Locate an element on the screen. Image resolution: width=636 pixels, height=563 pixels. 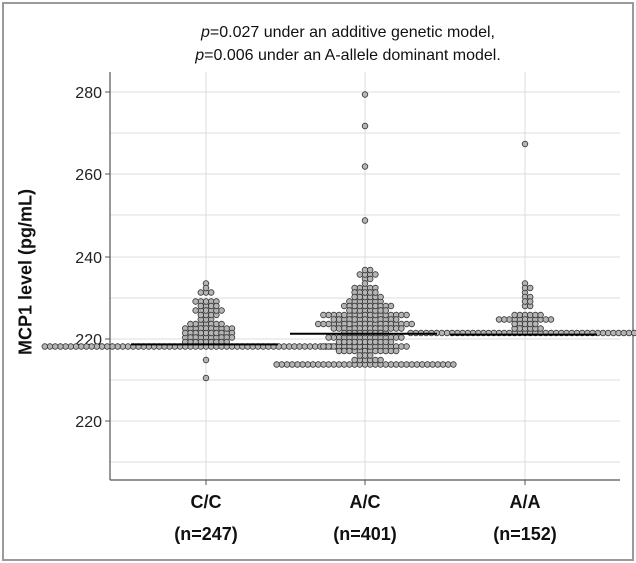
y-tick-label: 260 is located at coordinates (88, 175).